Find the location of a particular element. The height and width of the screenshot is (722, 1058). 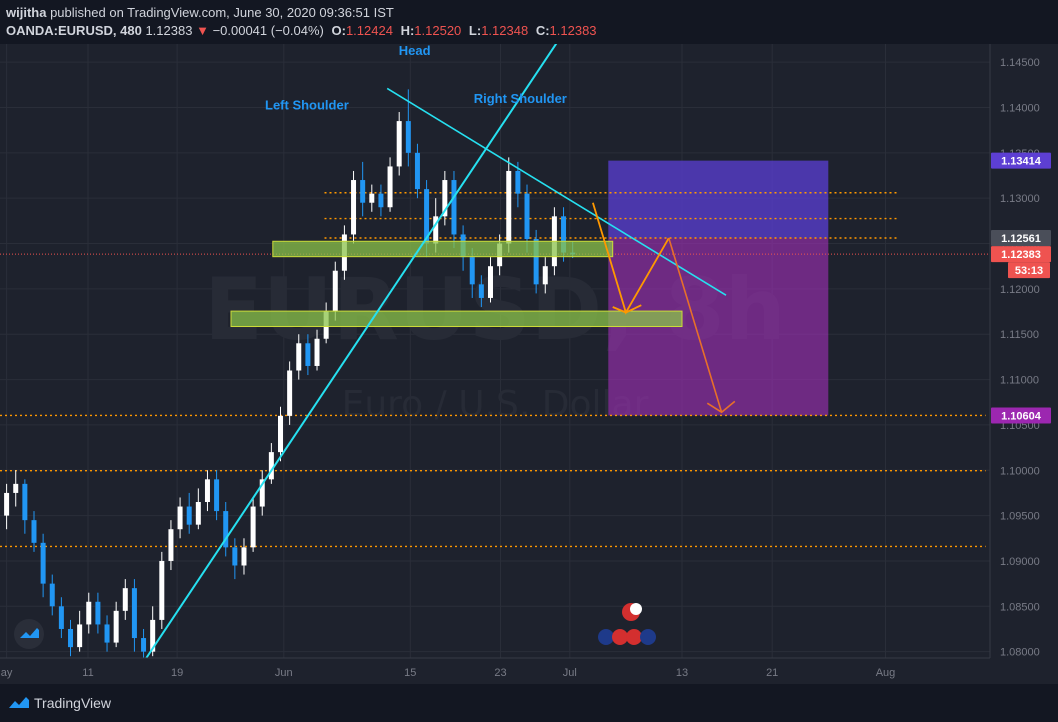

event-markers is located at coordinates (627, 624).